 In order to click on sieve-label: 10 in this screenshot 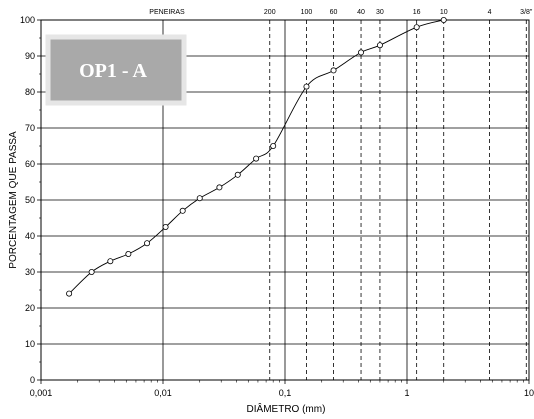, I will do `click(444, 12)`.